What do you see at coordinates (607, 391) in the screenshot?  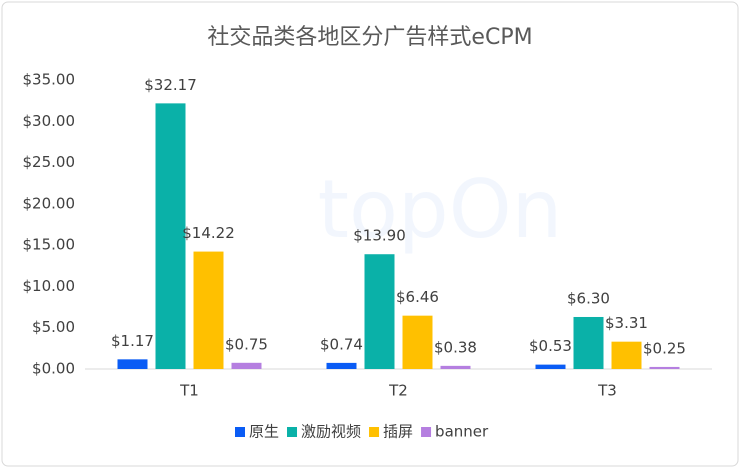 I see `x-tick-label: T3` at bounding box center [607, 391].